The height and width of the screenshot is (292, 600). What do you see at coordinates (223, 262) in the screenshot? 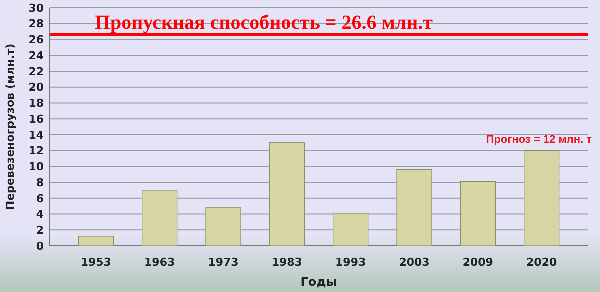
I see `x-tick-label: 1973` at bounding box center [223, 262].